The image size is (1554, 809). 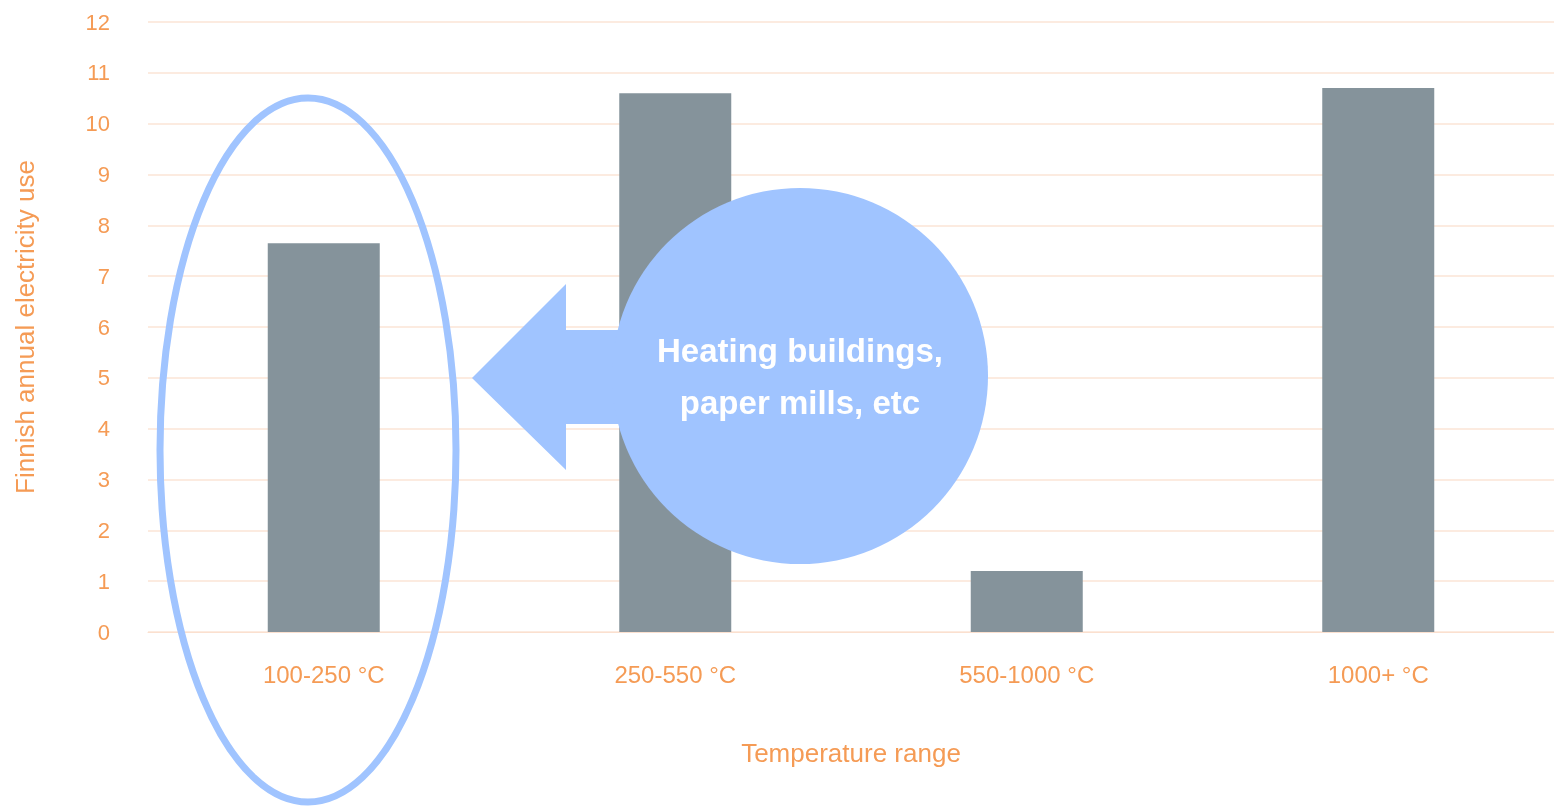 What do you see at coordinates (1027, 674) in the screenshot?
I see `x-tick-label: 550-1000 °C` at bounding box center [1027, 674].